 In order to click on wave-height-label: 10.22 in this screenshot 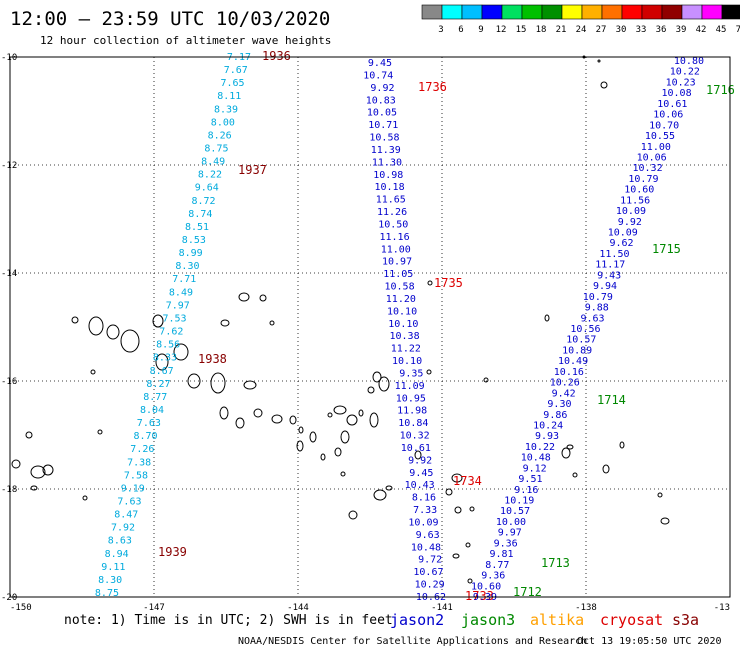, I will do `click(685, 72)`.